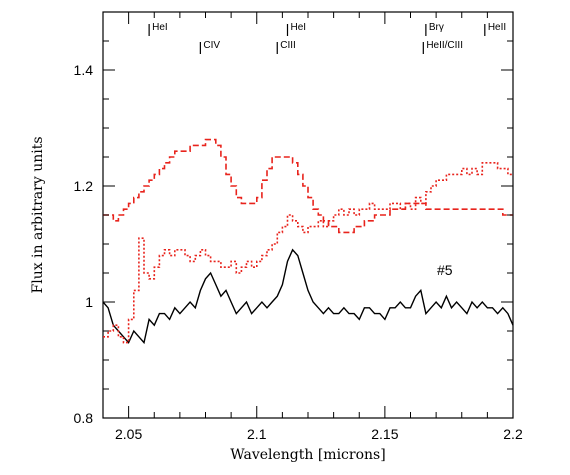 The height and width of the screenshot is (475, 570). Describe the element at coordinates (211, 45) in the screenshot. I see `line-marker-label: CIV` at that location.